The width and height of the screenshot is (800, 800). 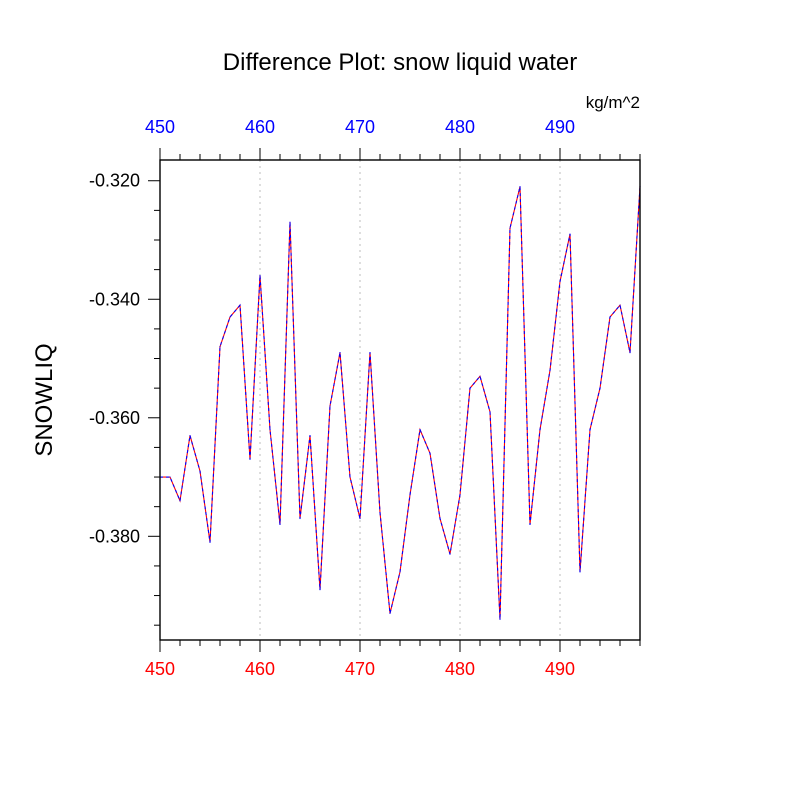 What do you see at coordinates (460, 669) in the screenshot?
I see `x-tick-label-bottom-480: 480` at bounding box center [460, 669].